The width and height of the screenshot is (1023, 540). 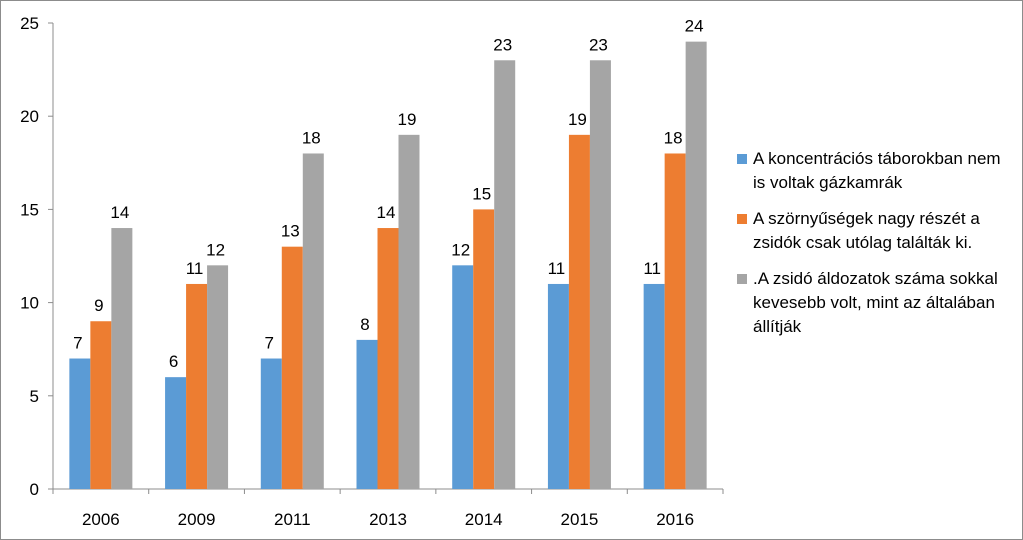 I want to click on y-tick-label: 10, so click(x=29, y=303).